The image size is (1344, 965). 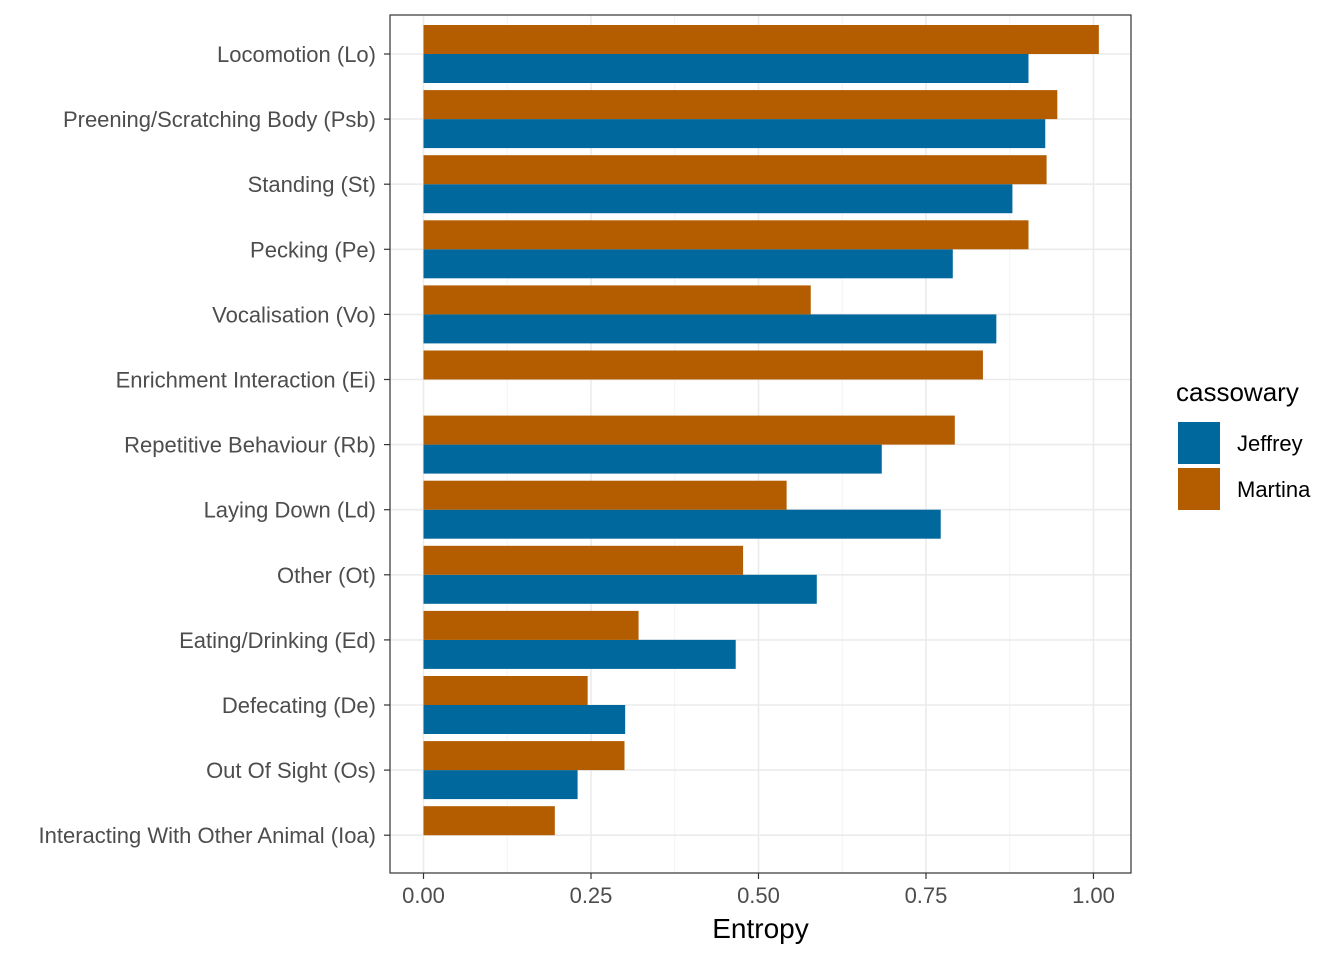 I want to click on x-tick-label: 0.50, so click(x=758, y=895).